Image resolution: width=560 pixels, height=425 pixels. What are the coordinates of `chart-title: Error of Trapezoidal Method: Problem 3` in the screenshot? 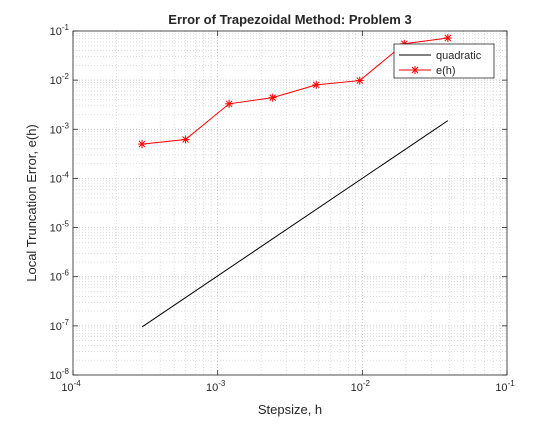 It's located at (289, 19).